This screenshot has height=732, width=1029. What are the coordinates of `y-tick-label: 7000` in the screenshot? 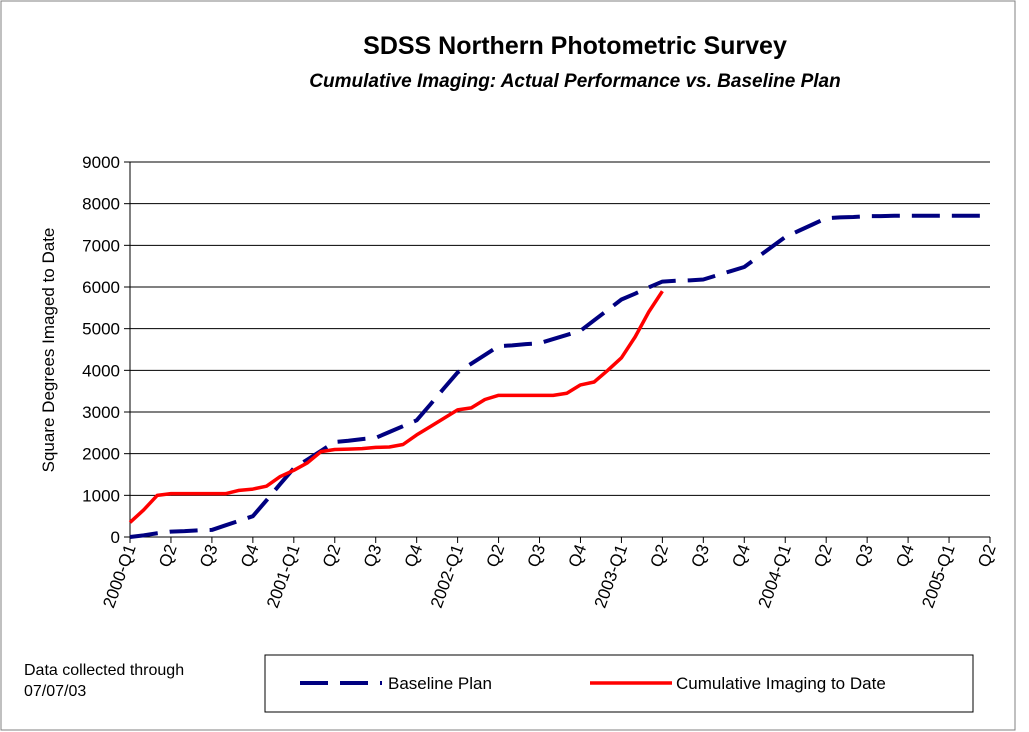 It's located at (101, 245).